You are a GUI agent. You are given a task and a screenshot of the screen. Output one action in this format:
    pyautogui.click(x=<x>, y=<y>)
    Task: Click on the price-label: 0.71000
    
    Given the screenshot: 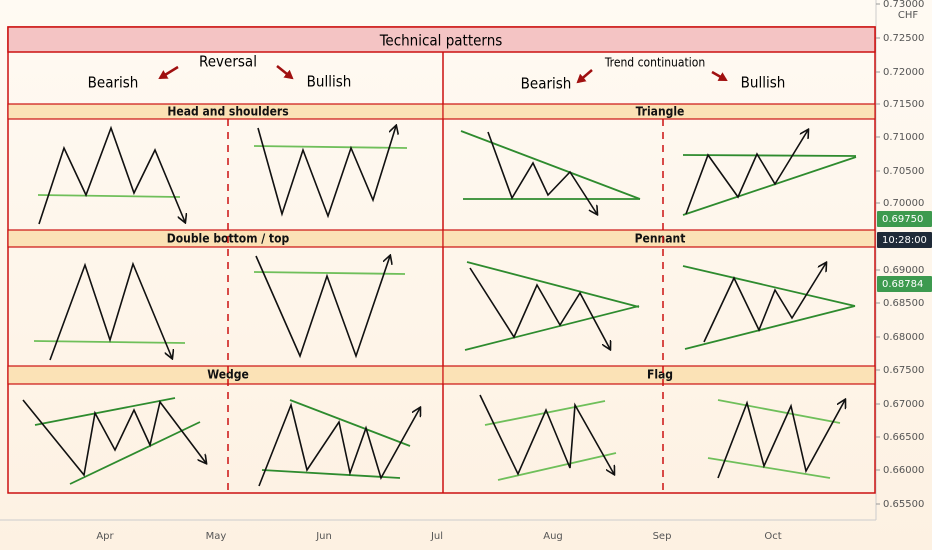 What is the action you would take?
    pyautogui.click(x=903, y=137)
    